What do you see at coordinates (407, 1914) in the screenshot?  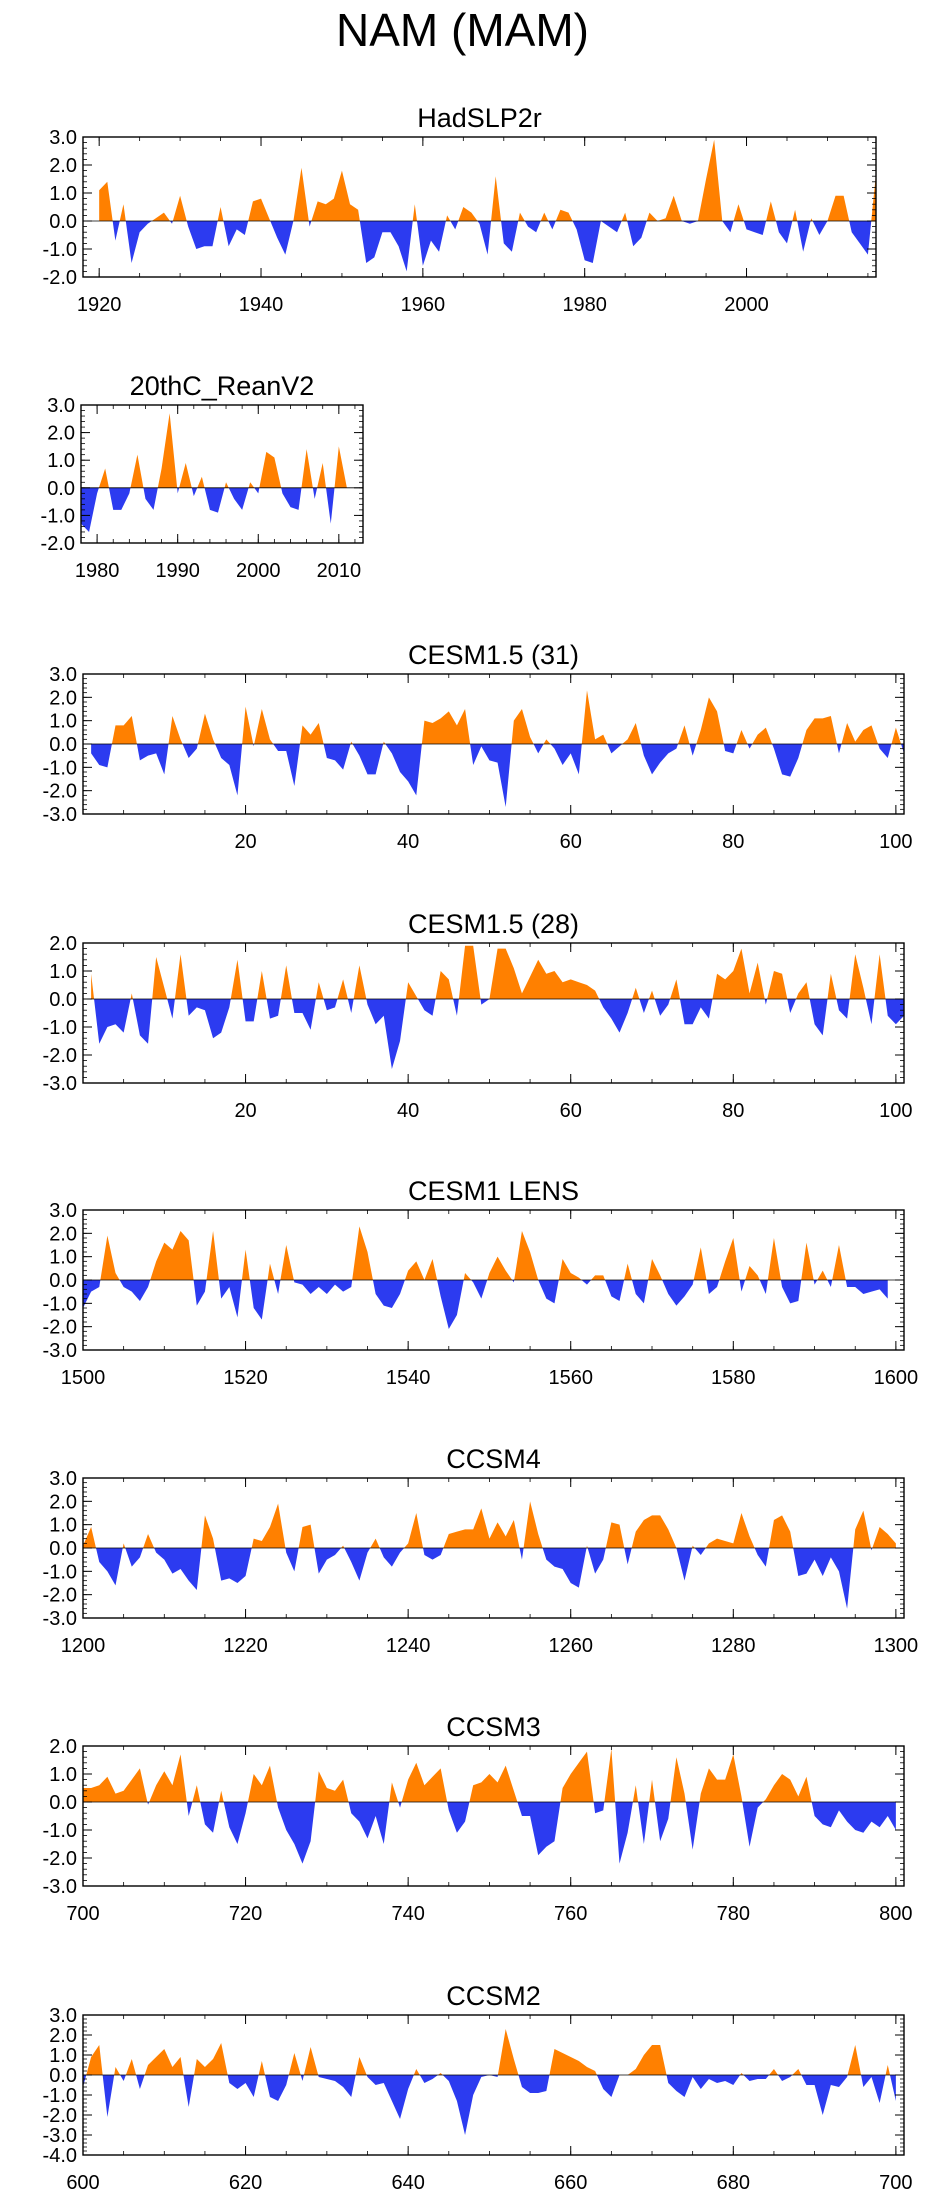 I see `x-tick-label: 740` at bounding box center [407, 1914].